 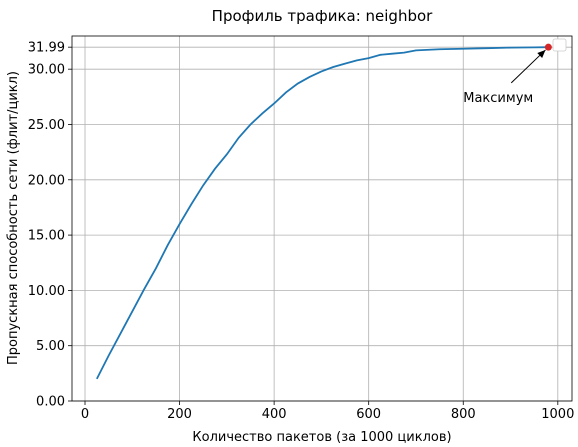 I want to click on y-tick-label: 20.00, so click(x=46, y=180).